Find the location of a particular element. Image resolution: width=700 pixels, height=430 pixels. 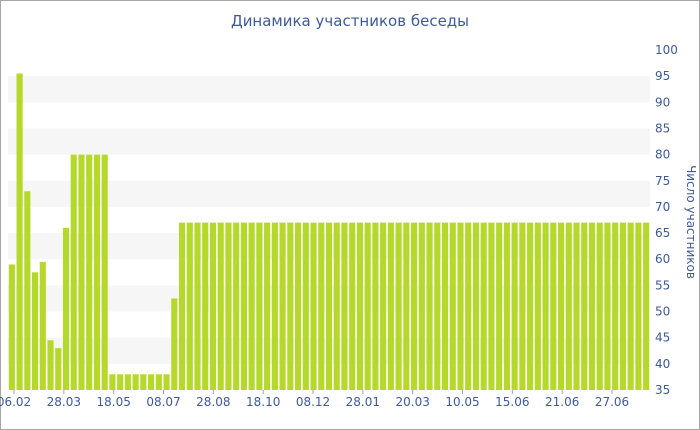

y-axis-ticks: 35 40 45 50 55 60 65 70 75 80 85 90 95 100 is located at coordinates (666, 220).